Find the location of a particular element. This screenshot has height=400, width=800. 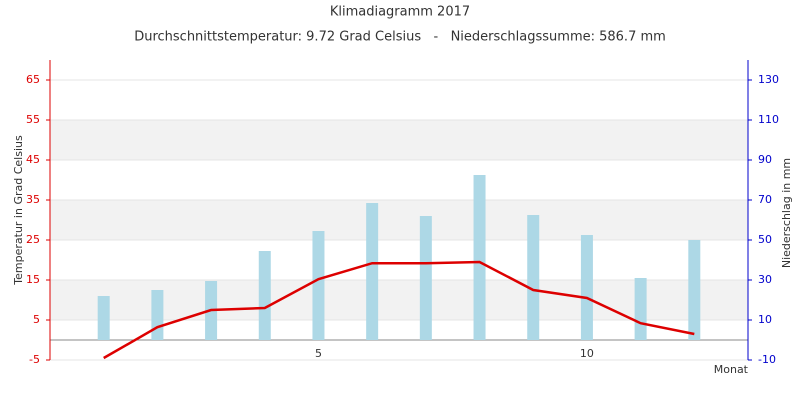

y2-tick-label: 90 is located at coordinates (765, 159).